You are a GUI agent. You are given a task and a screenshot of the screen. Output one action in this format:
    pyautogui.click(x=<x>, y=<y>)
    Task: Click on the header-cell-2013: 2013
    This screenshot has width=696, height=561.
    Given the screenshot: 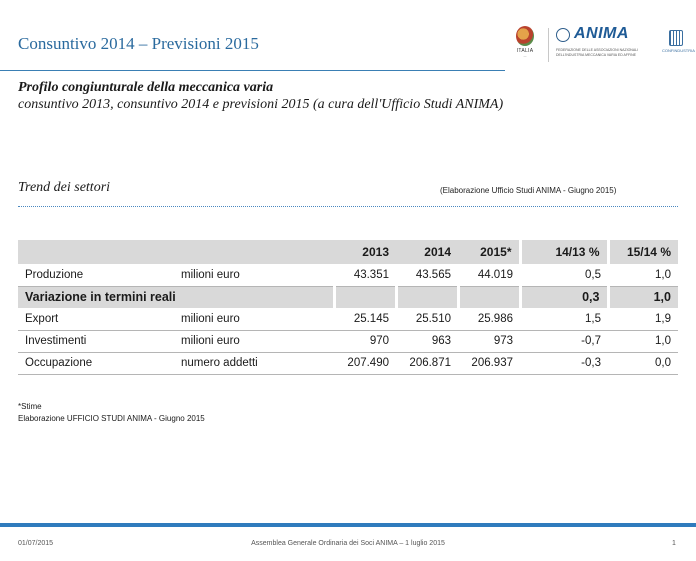 What is the action you would take?
    pyautogui.click(x=365, y=252)
    